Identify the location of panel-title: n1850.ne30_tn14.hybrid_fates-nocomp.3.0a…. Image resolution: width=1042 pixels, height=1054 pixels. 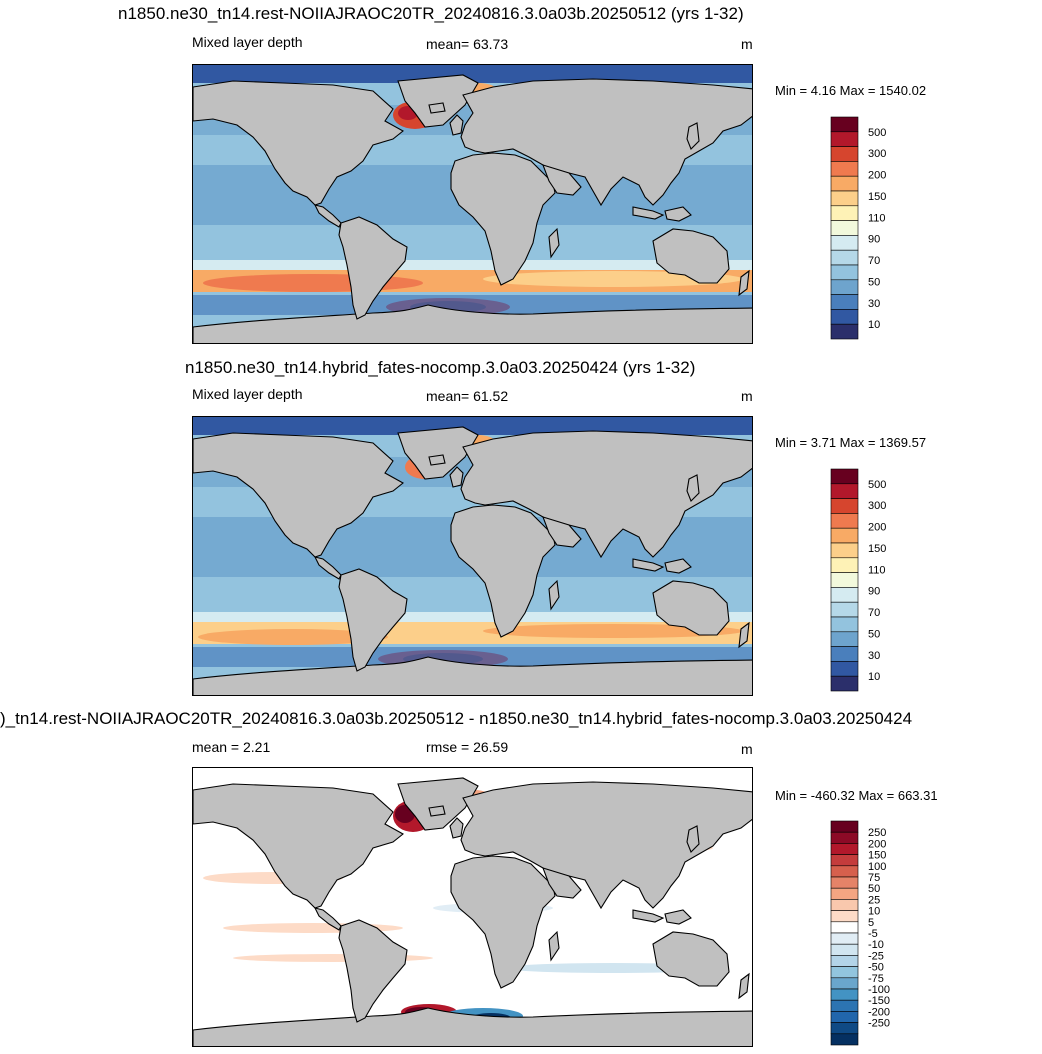
(440, 367).